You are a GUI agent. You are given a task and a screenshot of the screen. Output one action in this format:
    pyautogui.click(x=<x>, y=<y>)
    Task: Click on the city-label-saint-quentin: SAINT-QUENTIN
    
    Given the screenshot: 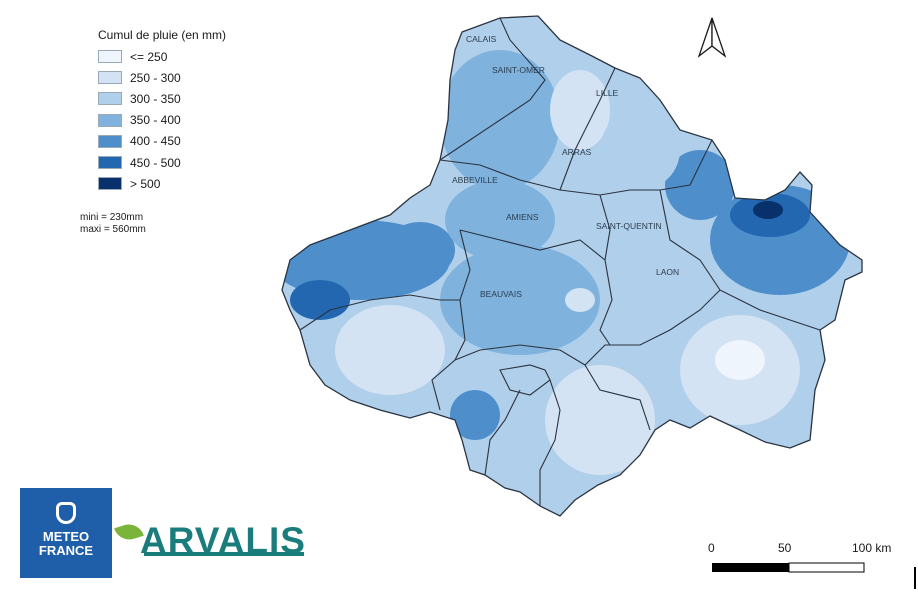 What is the action you would take?
    pyautogui.click(x=629, y=226)
    